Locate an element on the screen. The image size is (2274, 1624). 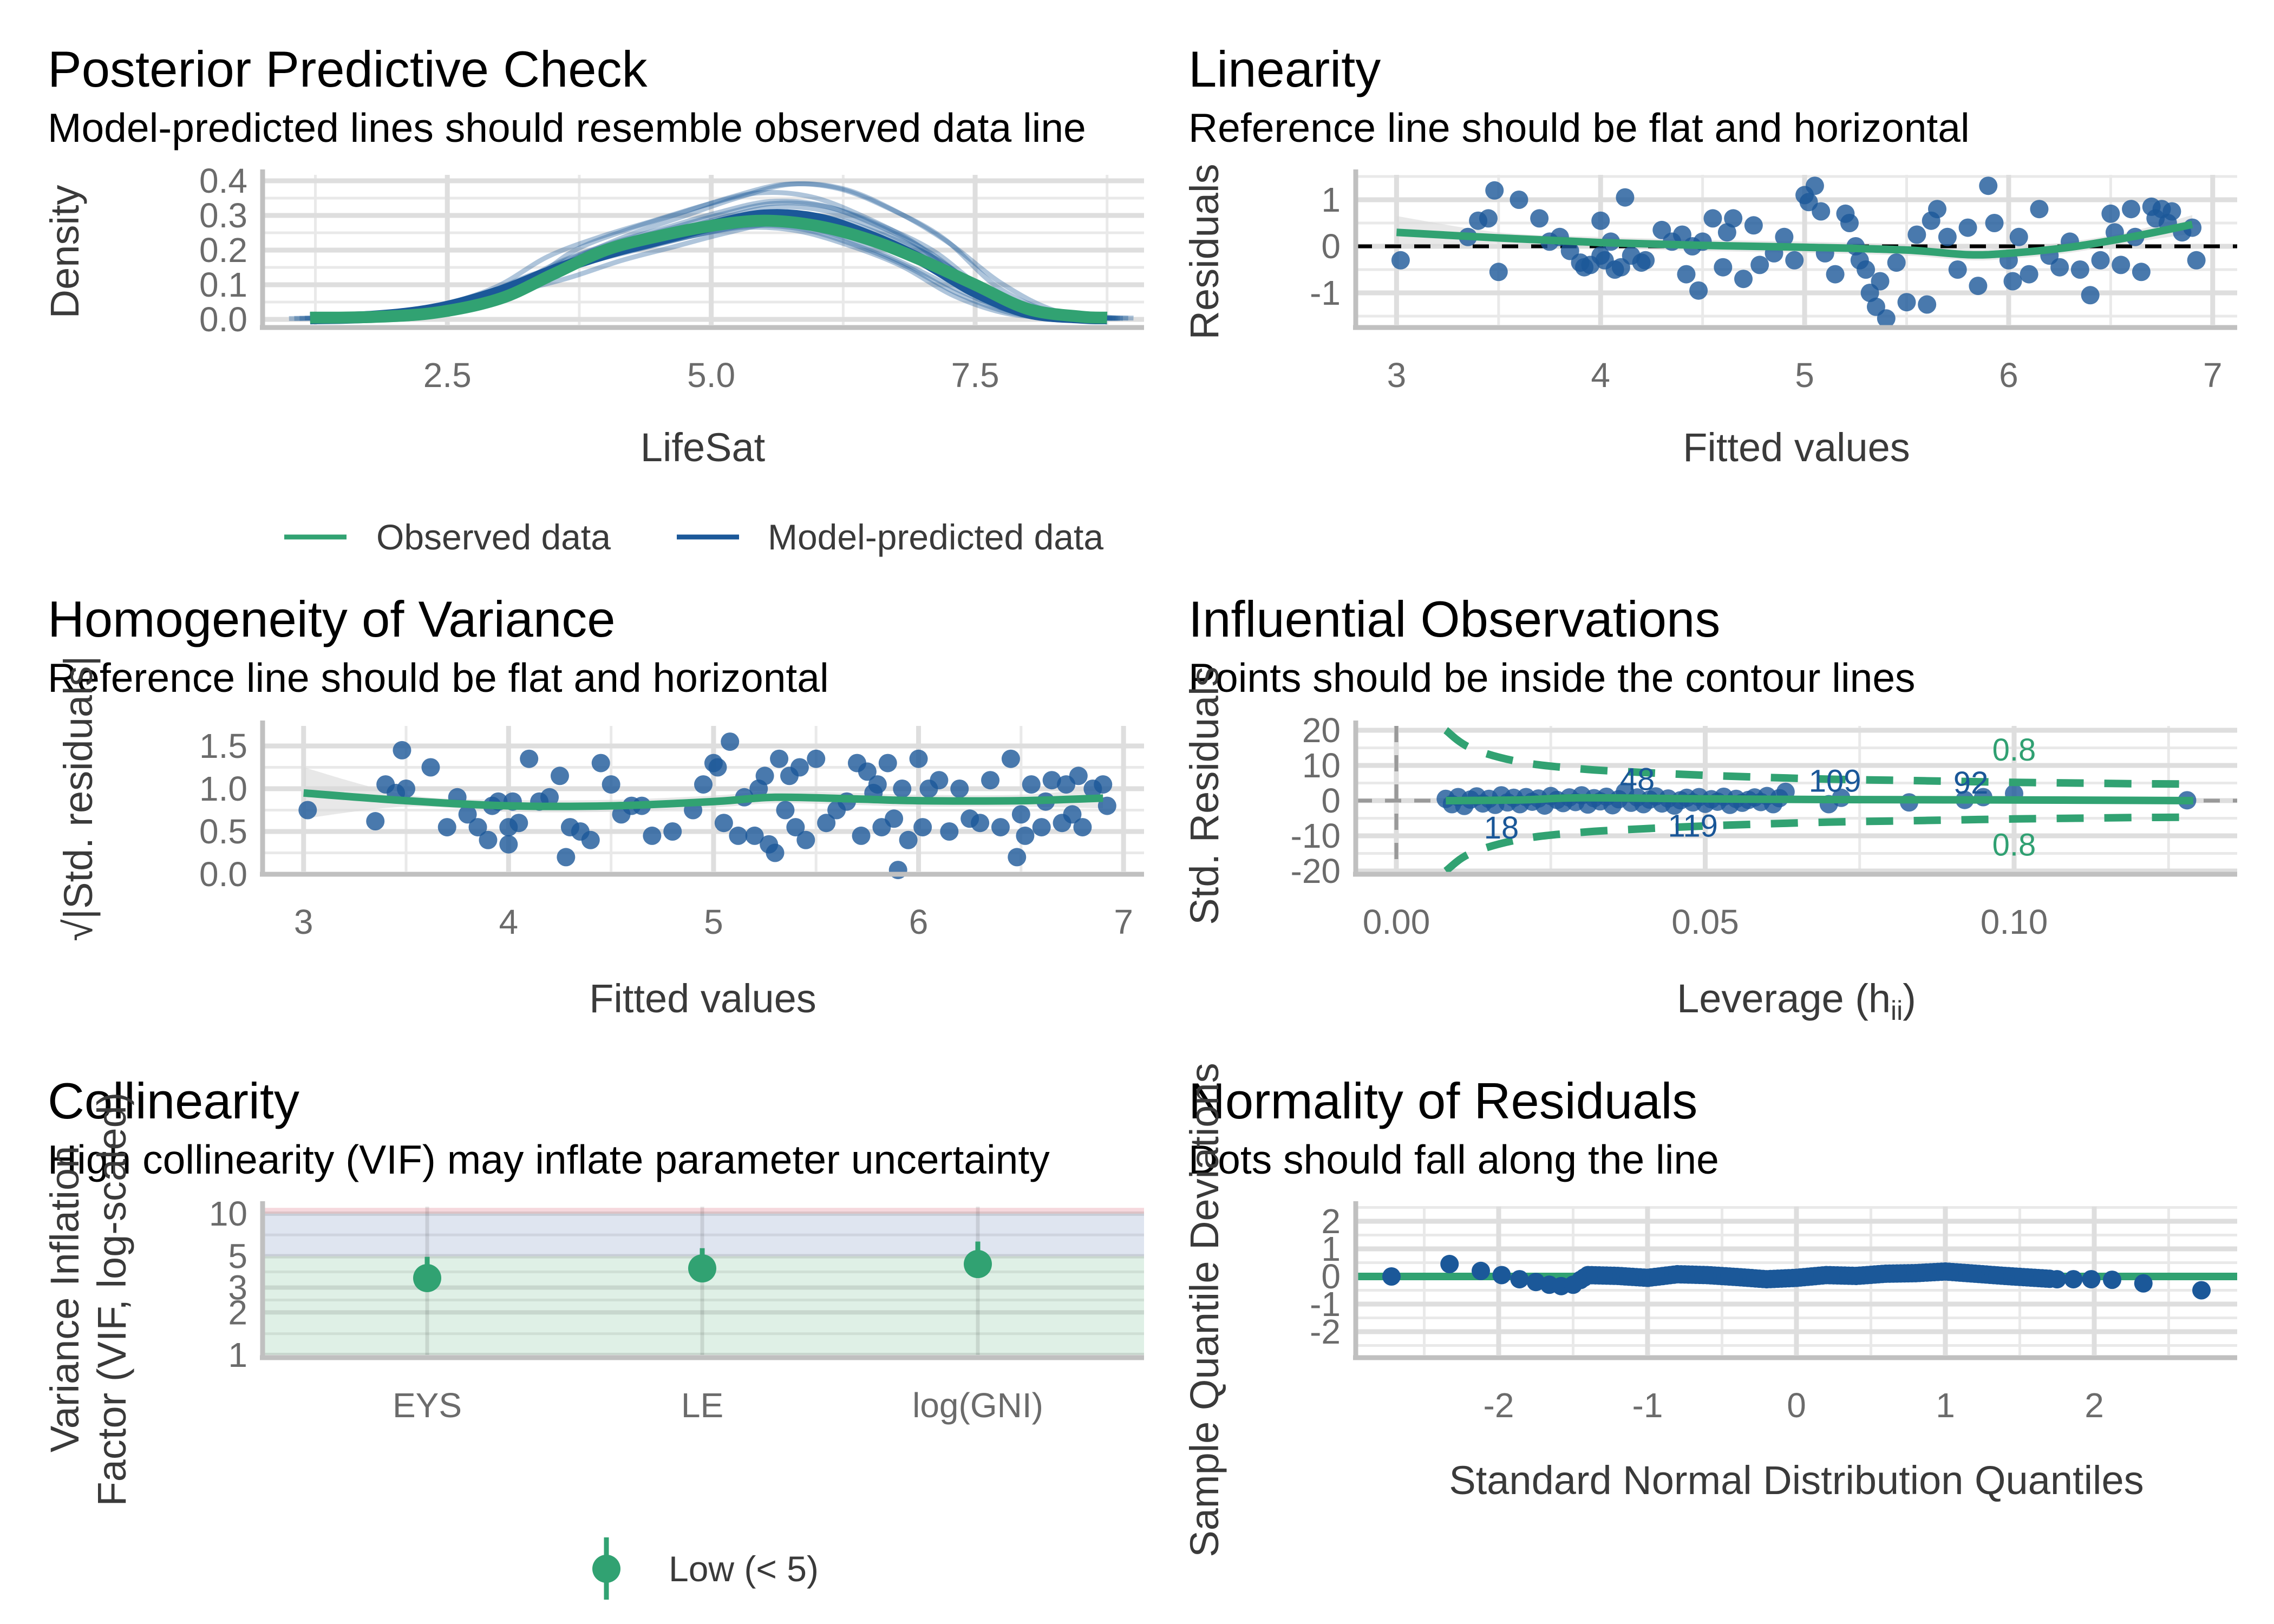
observation-label: 48 is located at coordinates (1638, 780).